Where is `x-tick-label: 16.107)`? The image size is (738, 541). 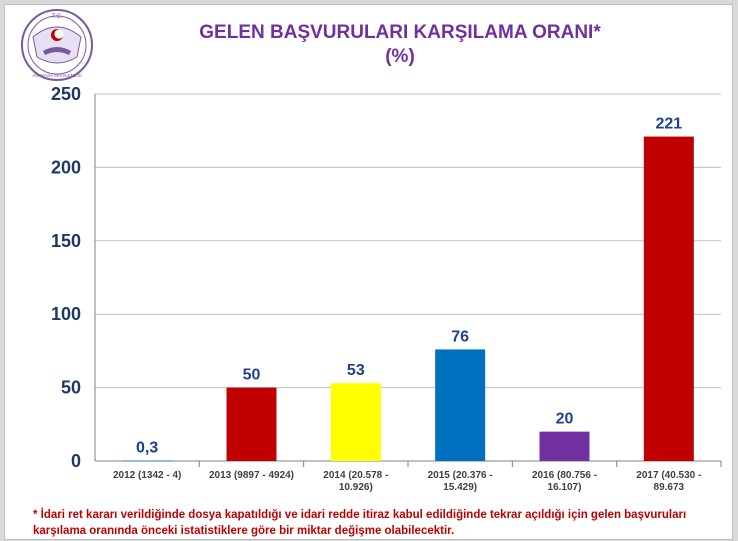
x-tick-label: 16.107) is located at coordinates (565, 487).